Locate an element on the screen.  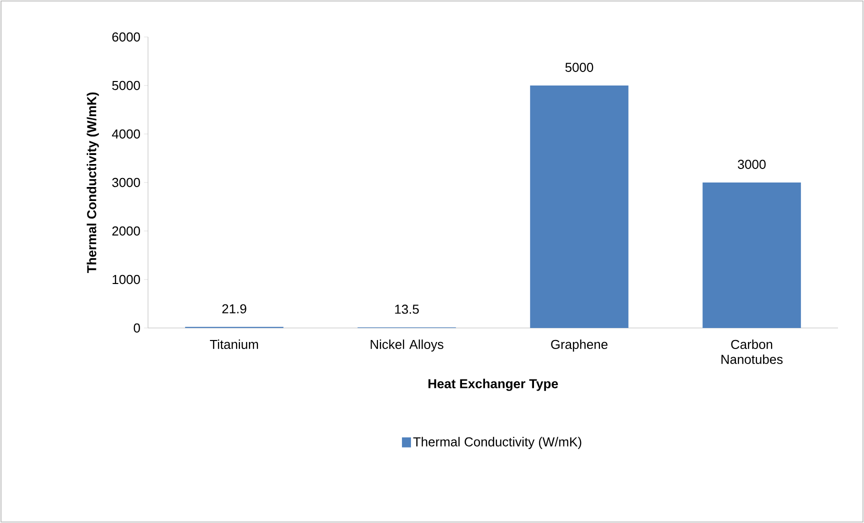
y-tick-label: 3000 is located at coordinates (126, 183).